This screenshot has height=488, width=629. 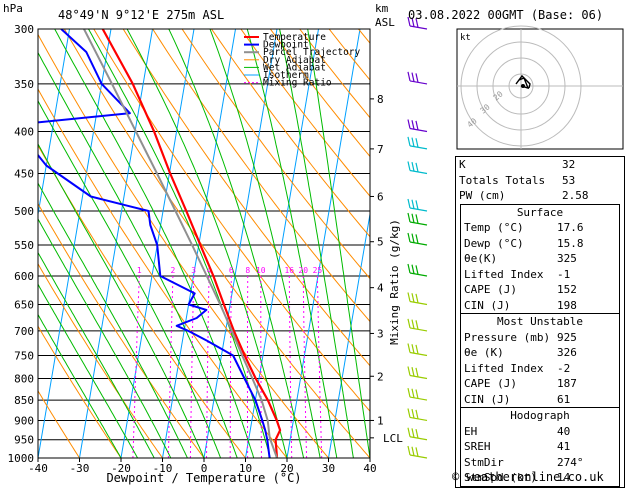 What do you see at coordinates (482, 196) in the screenshot?
I see `index-label: PW (cm)` at bounding box center [482, 196].